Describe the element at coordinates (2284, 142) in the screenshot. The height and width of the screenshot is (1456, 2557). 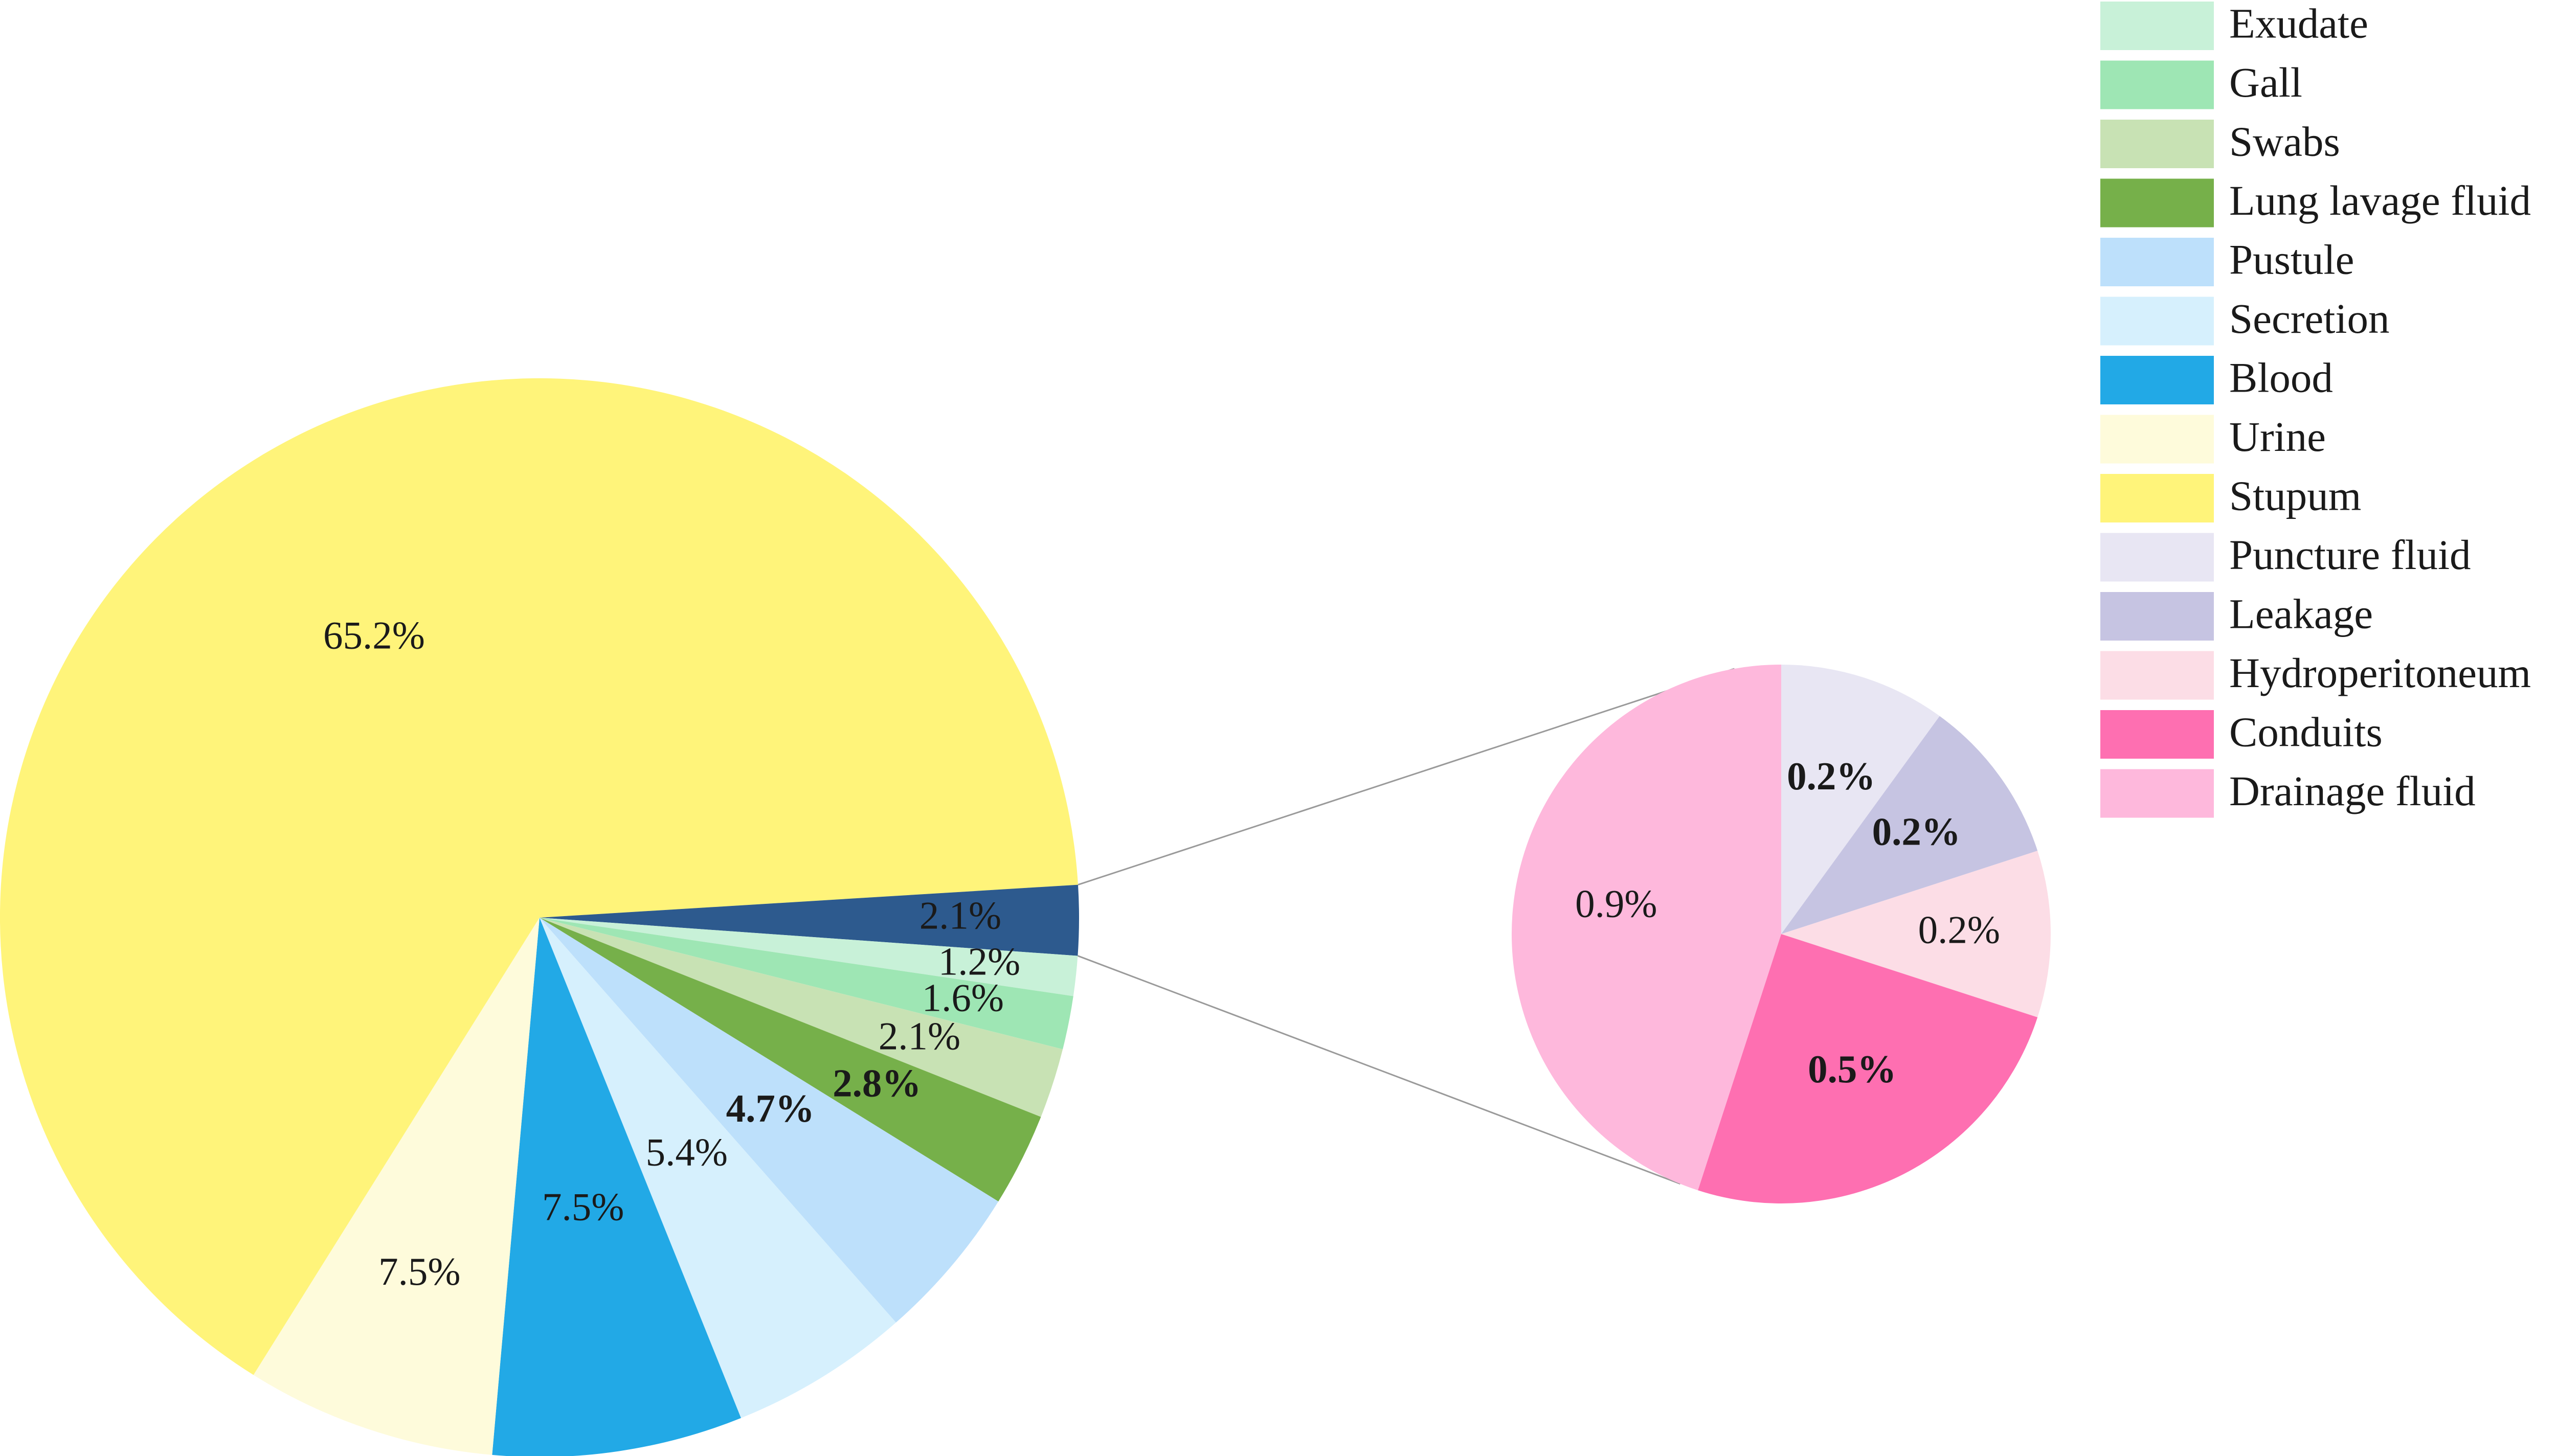
I see `legend-label-swabs: Swabs` at that location.